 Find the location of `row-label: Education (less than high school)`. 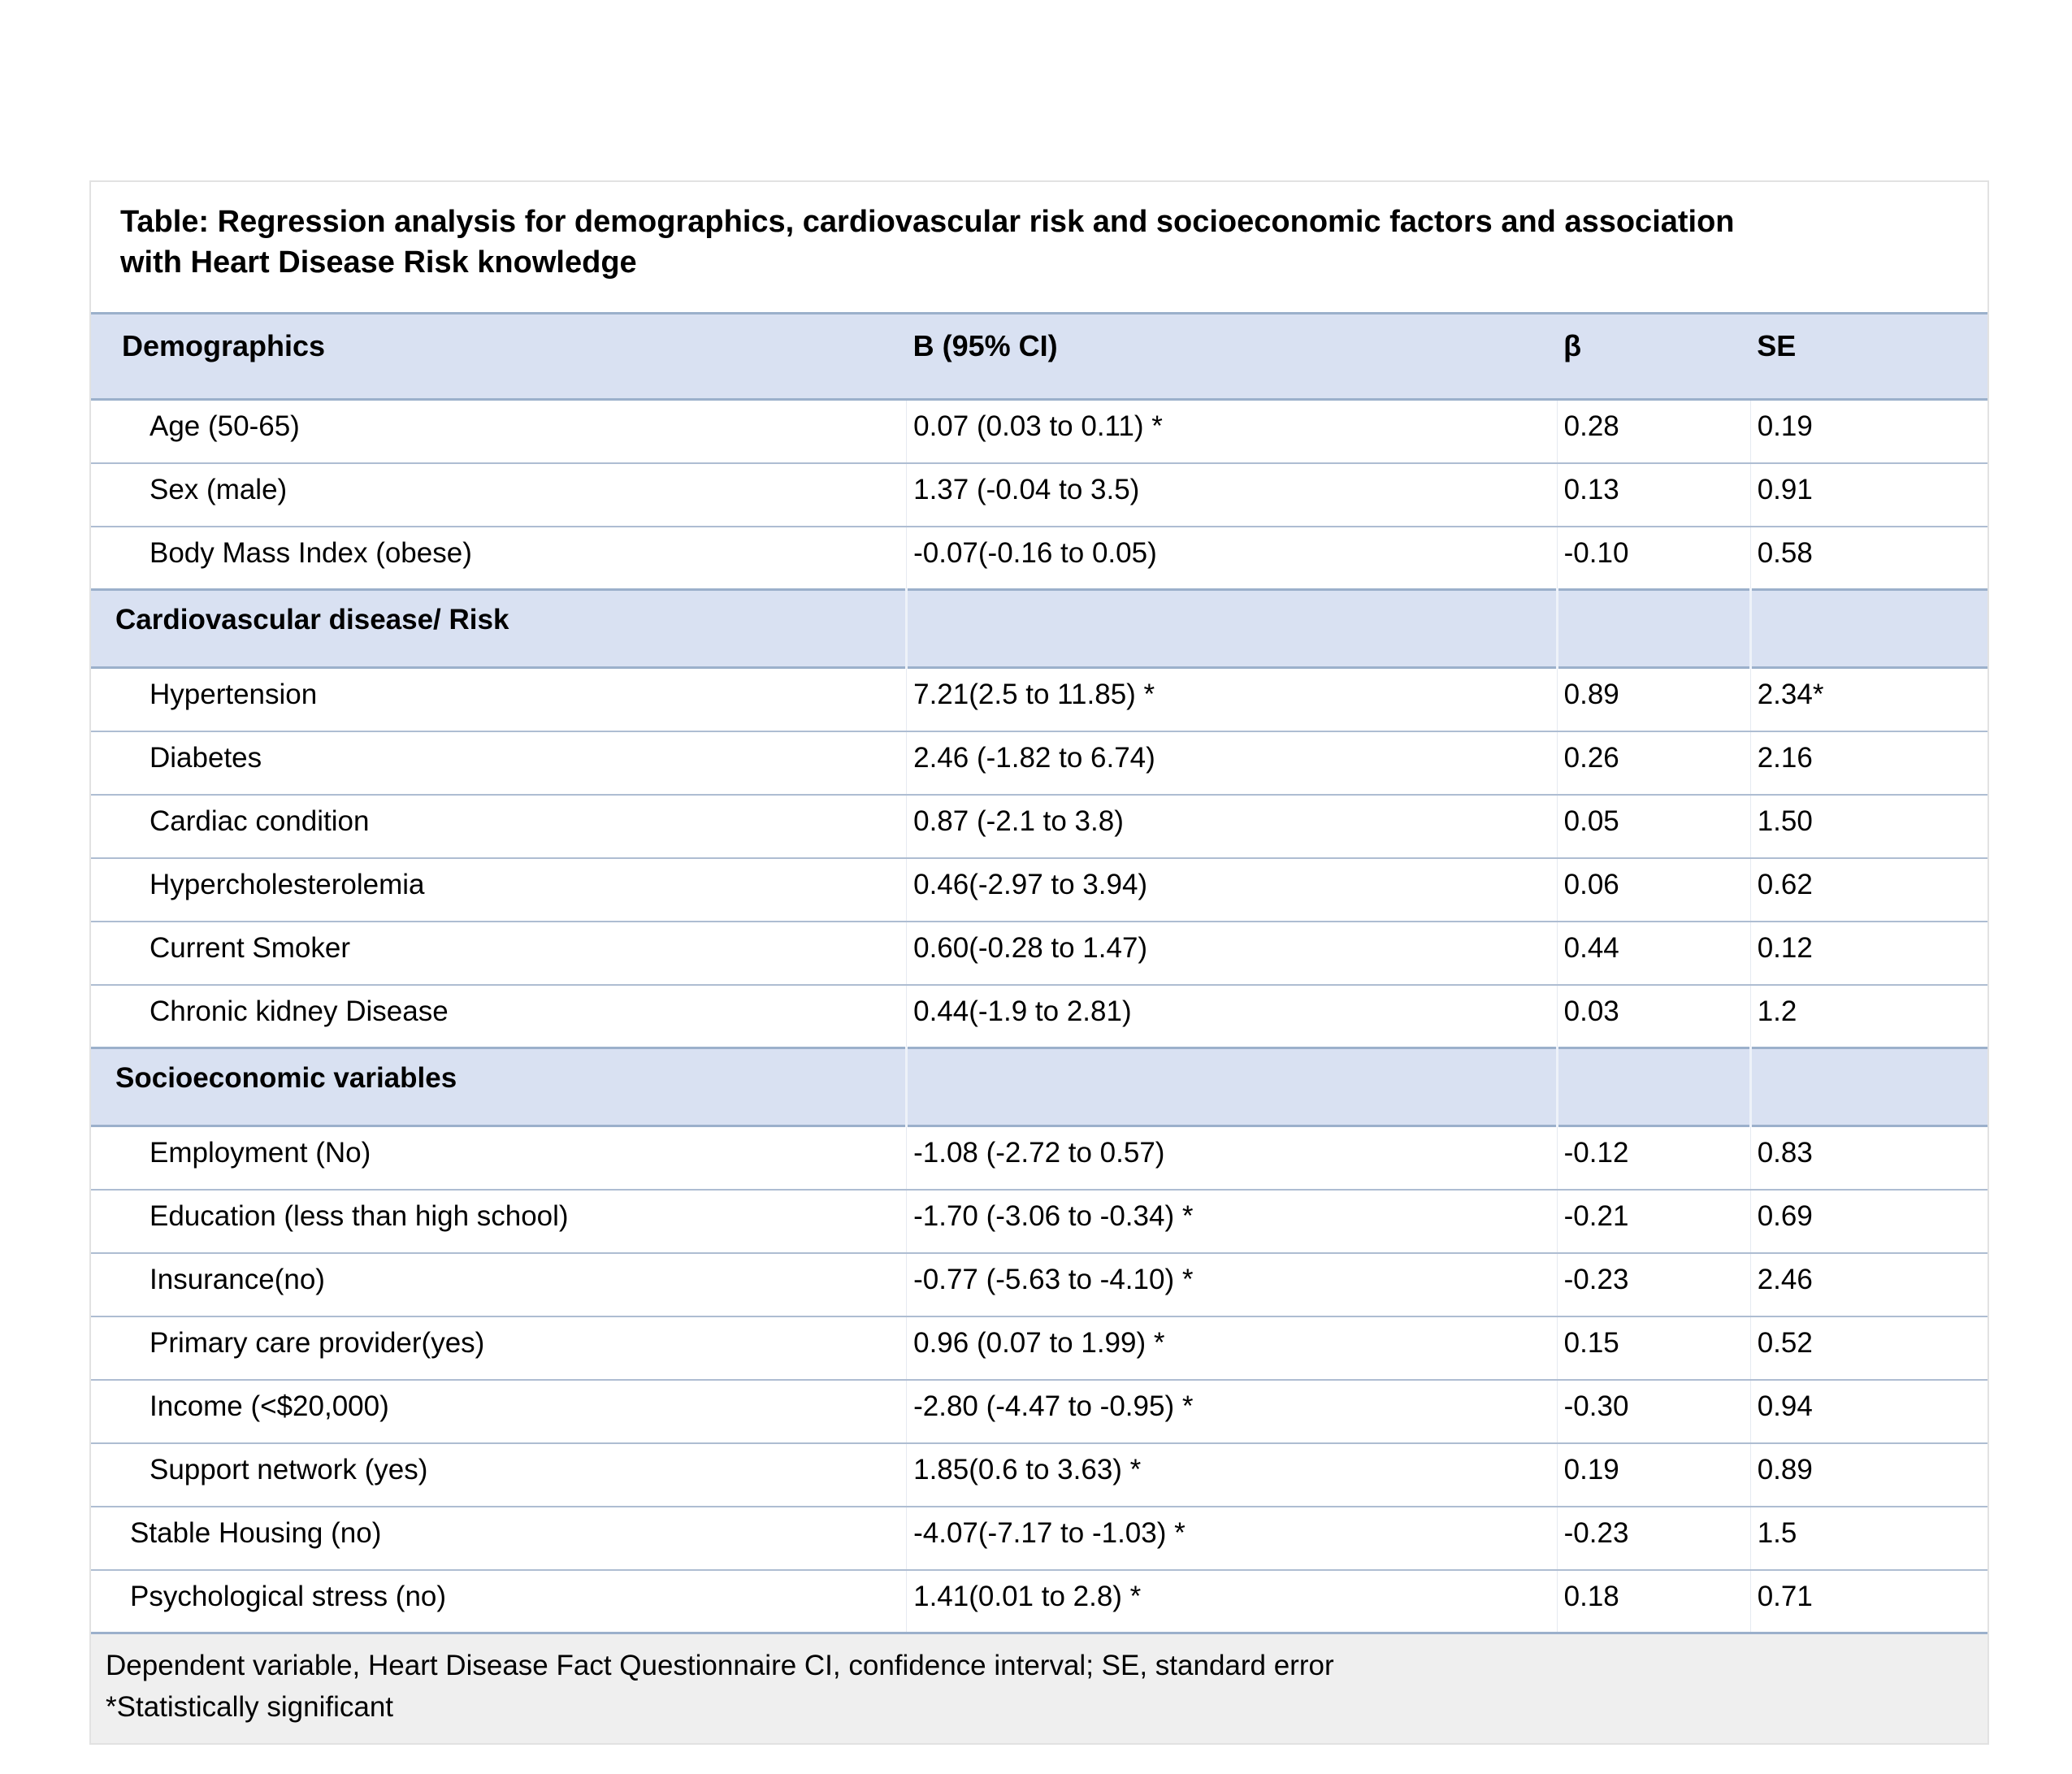

row-label: Education (less than high school) is located at coordinates (359, 1215).